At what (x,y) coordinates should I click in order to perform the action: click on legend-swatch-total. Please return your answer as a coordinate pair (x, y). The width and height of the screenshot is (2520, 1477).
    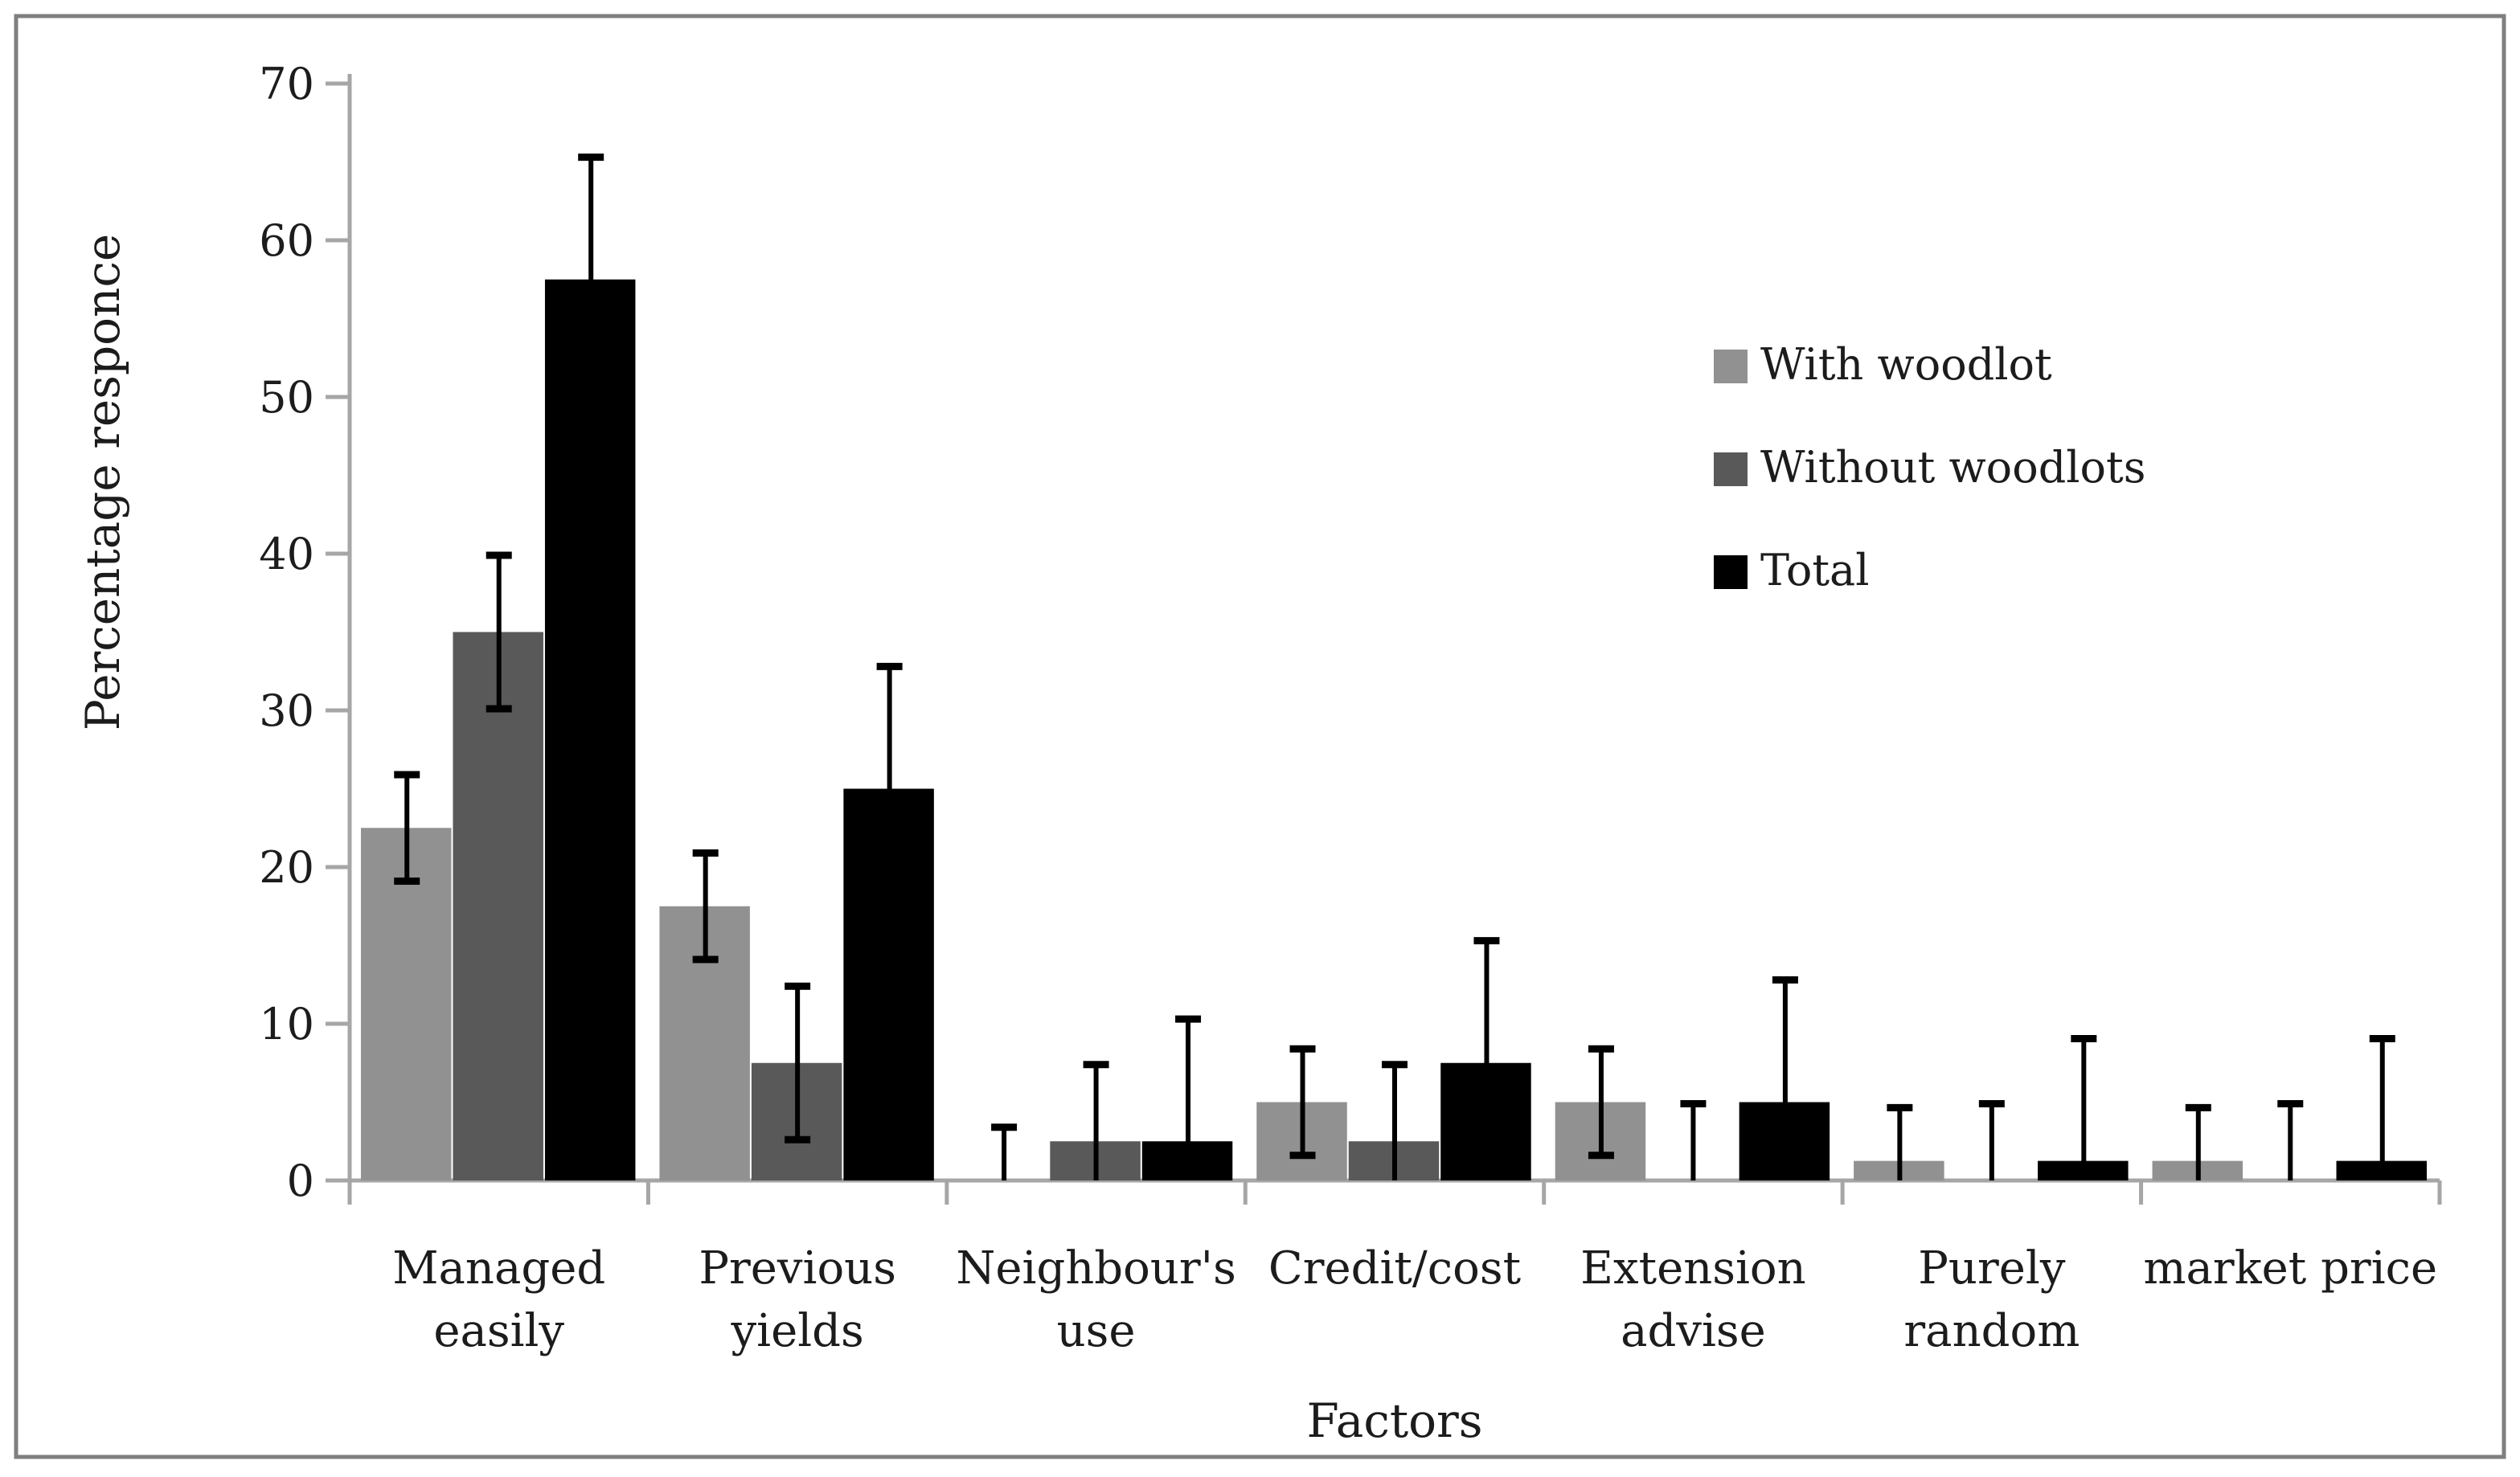
    Looking at the image, I should click on (1731, 572).